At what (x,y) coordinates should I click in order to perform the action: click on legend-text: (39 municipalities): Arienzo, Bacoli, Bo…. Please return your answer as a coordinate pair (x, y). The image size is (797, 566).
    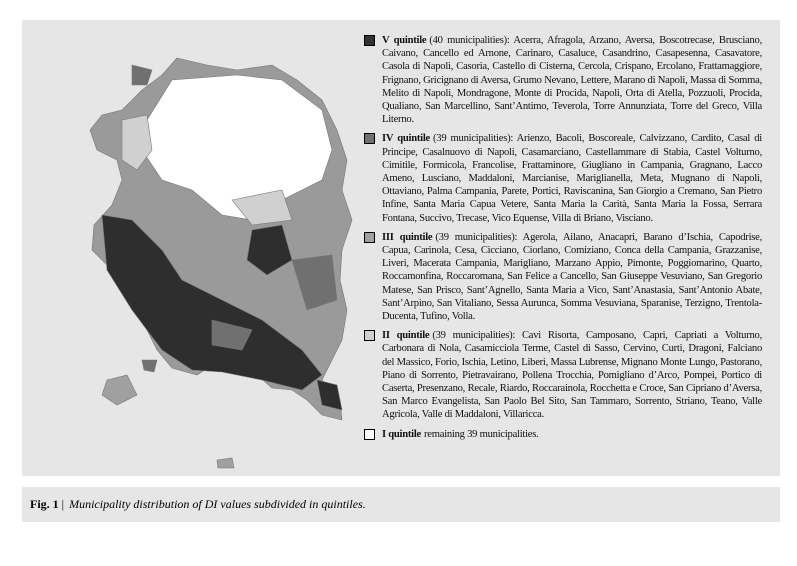
    Looking at the image, I should click on (572, 178).